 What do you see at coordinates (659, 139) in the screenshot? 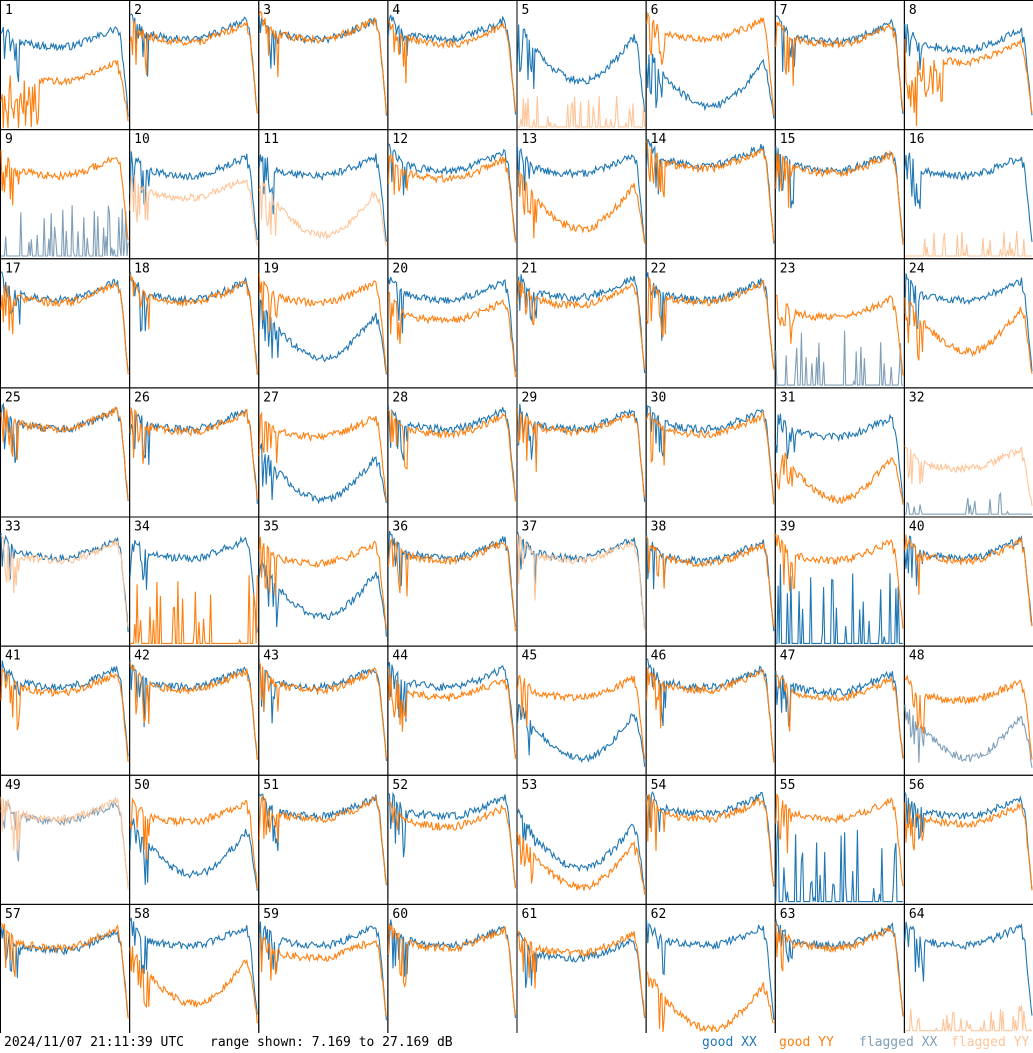
I see `panel-label-14: 14` at bounding box center [659, 139].